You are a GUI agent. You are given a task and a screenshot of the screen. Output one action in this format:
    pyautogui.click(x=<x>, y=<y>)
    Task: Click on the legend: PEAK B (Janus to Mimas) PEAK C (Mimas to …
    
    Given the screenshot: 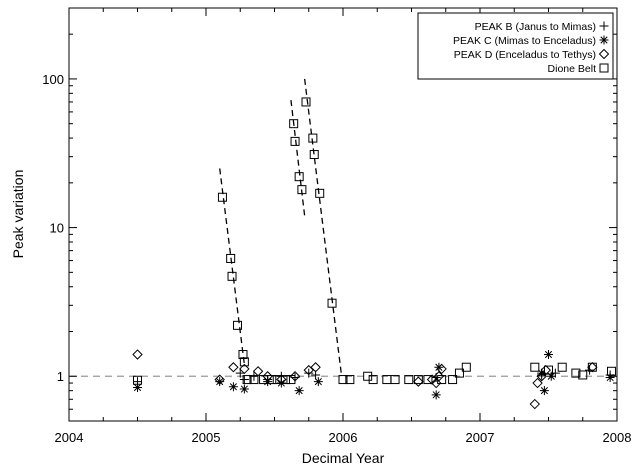 What is the action you would take?
    pyautogui.click(x=515, y=46)
    